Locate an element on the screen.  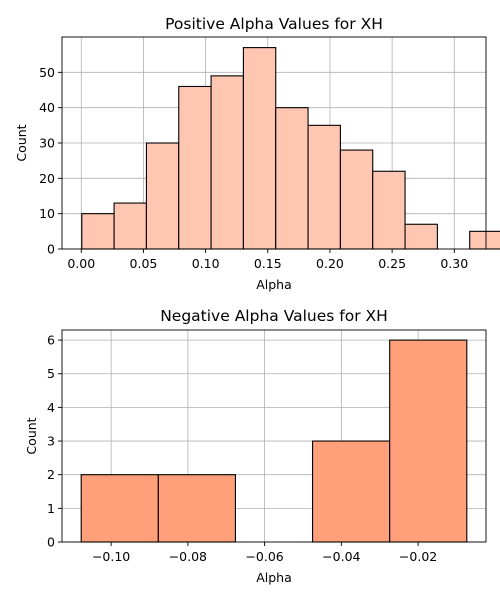
x-tick-label: 0.20 is located at coordinates (330, 263).